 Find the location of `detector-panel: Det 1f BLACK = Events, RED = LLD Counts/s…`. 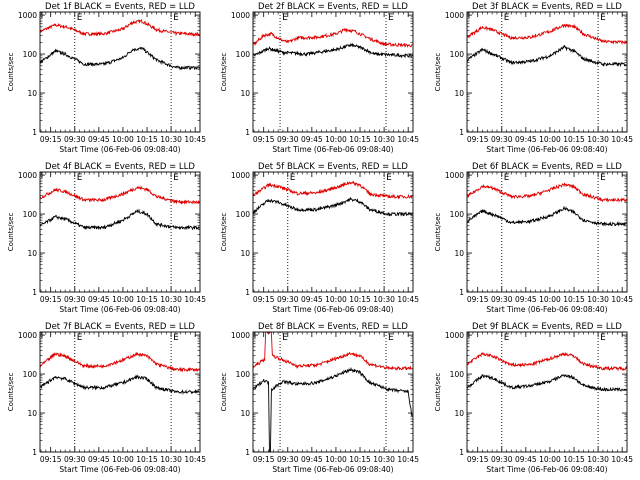

detector-panel: Det 1f BLACK = Events, RED = LLD Counts/s… is located at coordinates (106, 78).